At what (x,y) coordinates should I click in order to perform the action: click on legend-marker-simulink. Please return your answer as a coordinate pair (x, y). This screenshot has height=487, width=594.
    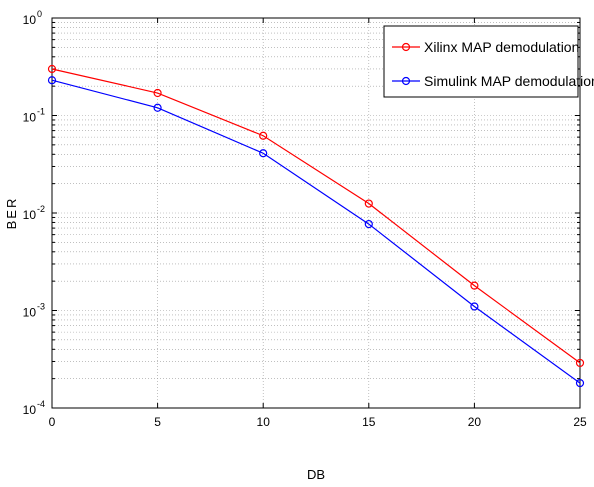
    Looking at the image, I should click on (406, 81).